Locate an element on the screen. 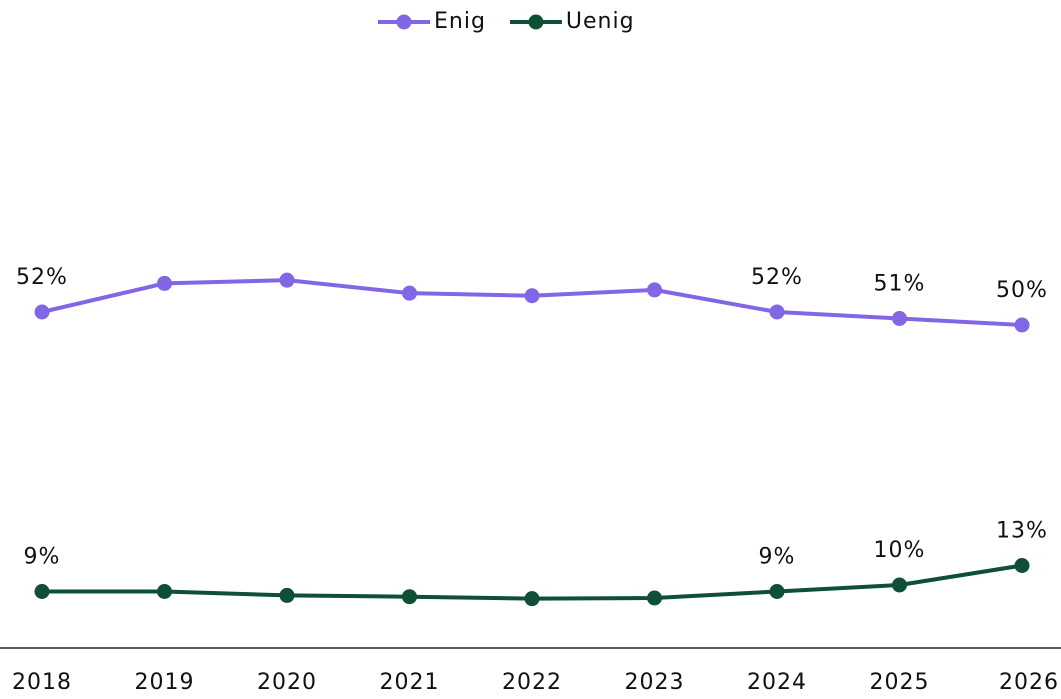  data-label: 10% is located at coordinates (900, 550).